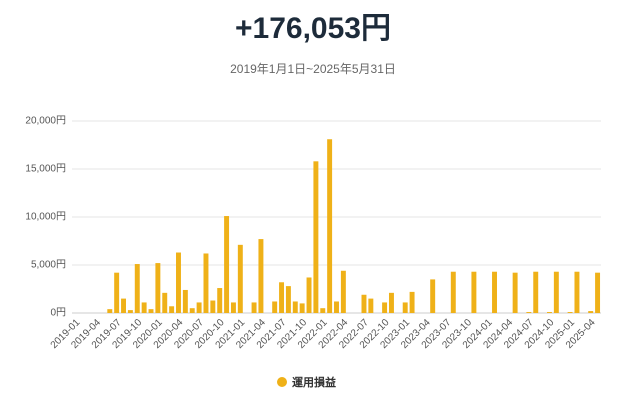  I want to click on y-tick-label: 20,000円, so click(45, 121).